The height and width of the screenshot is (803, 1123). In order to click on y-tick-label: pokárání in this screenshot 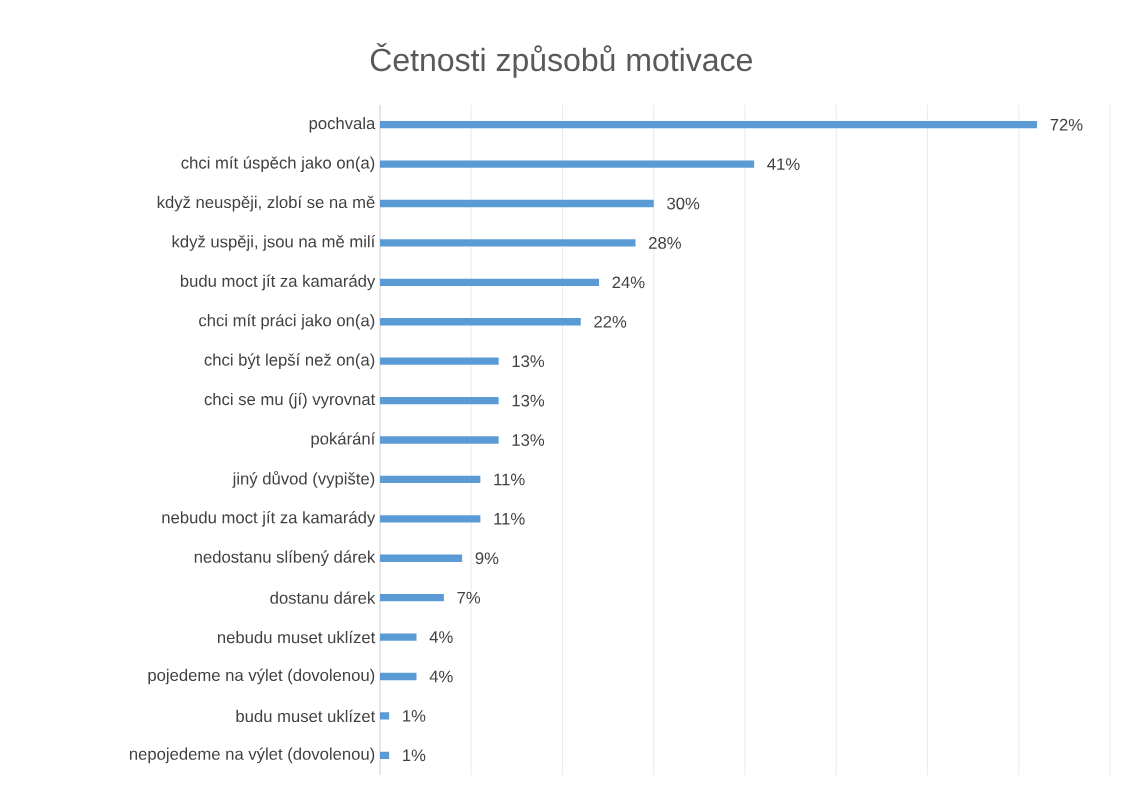, I will do `click(343, 440)`.